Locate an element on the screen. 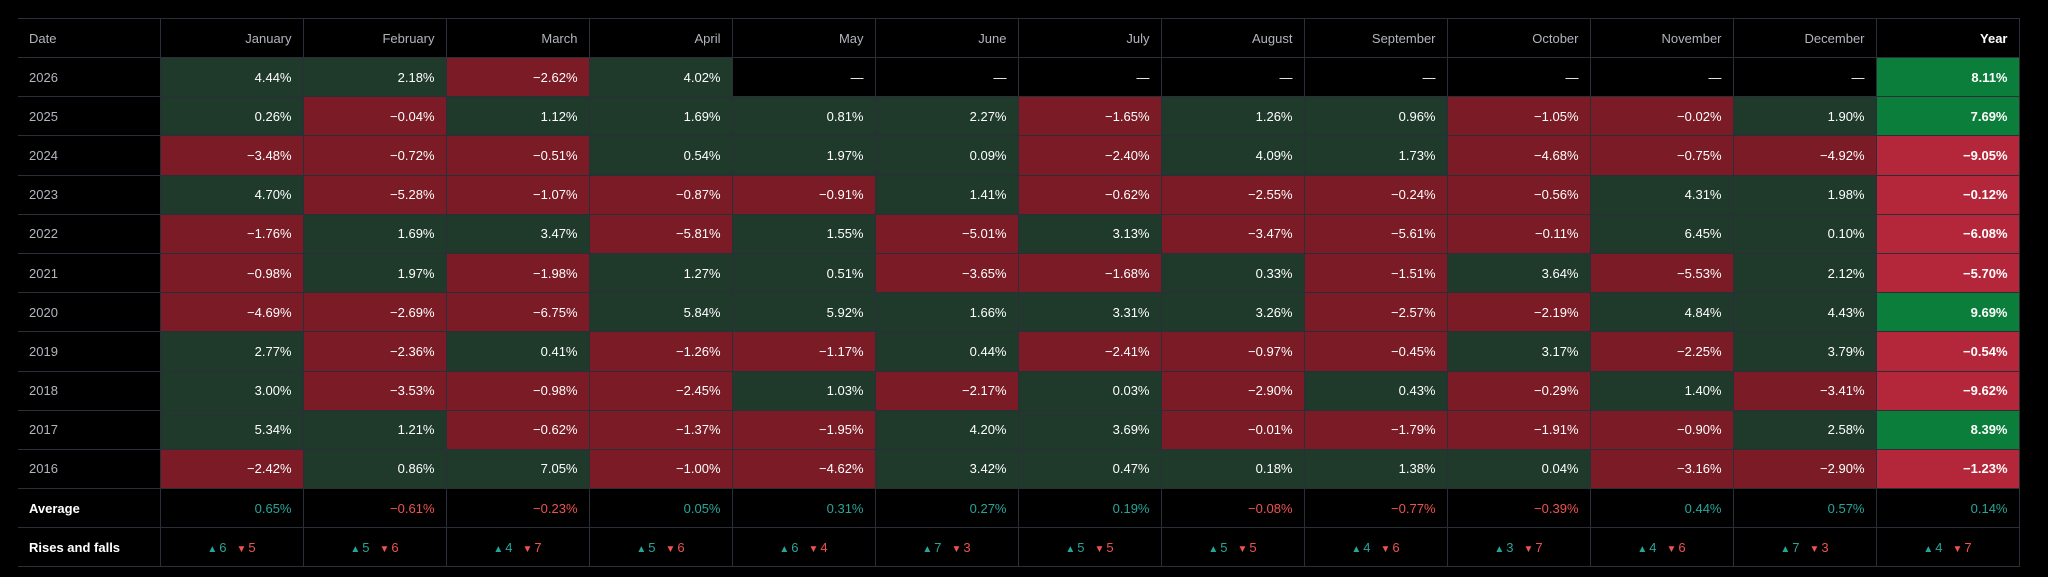 This screenshot has height=577, width=2048. monthly-return-cell: −3.48% is located at coordinates (232, 155).